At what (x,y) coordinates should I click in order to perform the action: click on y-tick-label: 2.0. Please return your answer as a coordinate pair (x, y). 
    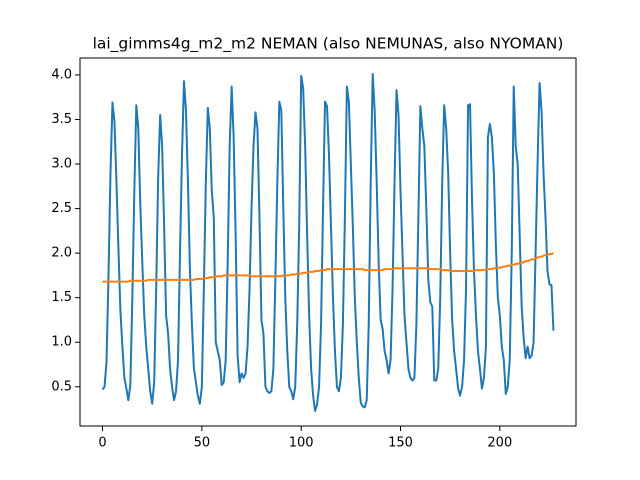
    Looking at the image, I should click on (61, 253).